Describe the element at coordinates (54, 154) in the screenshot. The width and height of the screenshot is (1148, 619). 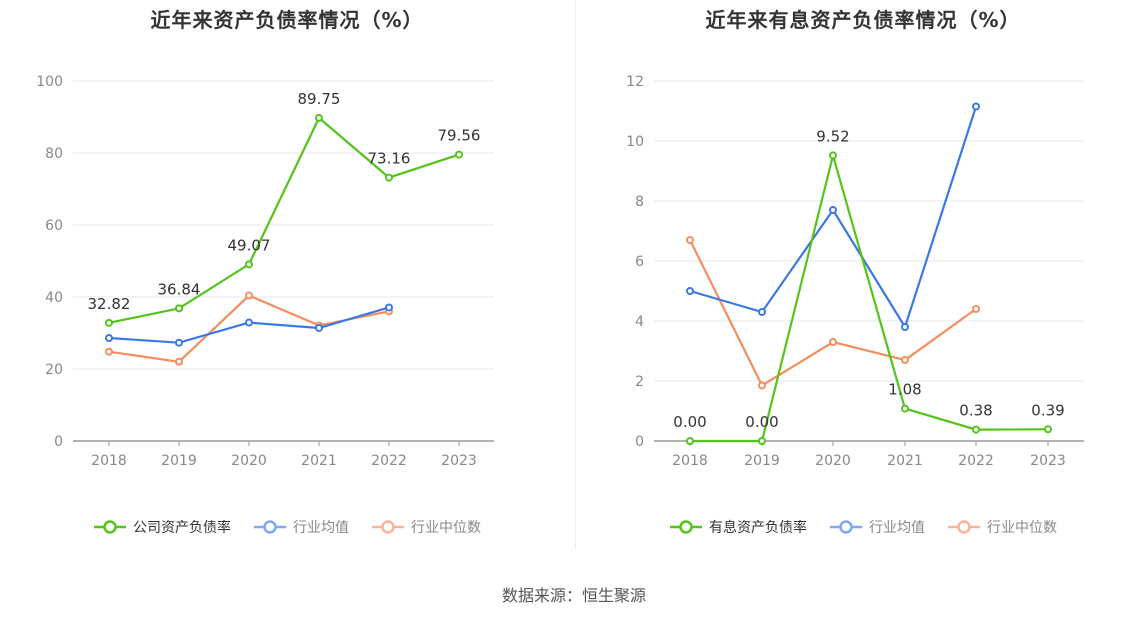
I see `y-tick-label: 80` at that location.